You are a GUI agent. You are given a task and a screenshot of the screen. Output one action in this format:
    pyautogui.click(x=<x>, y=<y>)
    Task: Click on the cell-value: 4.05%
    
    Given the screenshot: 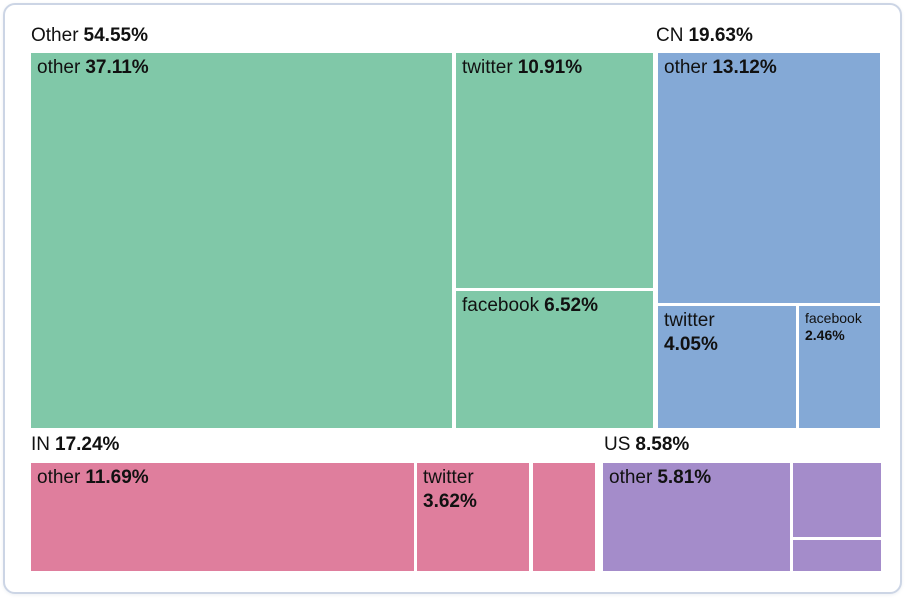 What is the action you would take?
    pyautogui.click(x=691, y=344)
    